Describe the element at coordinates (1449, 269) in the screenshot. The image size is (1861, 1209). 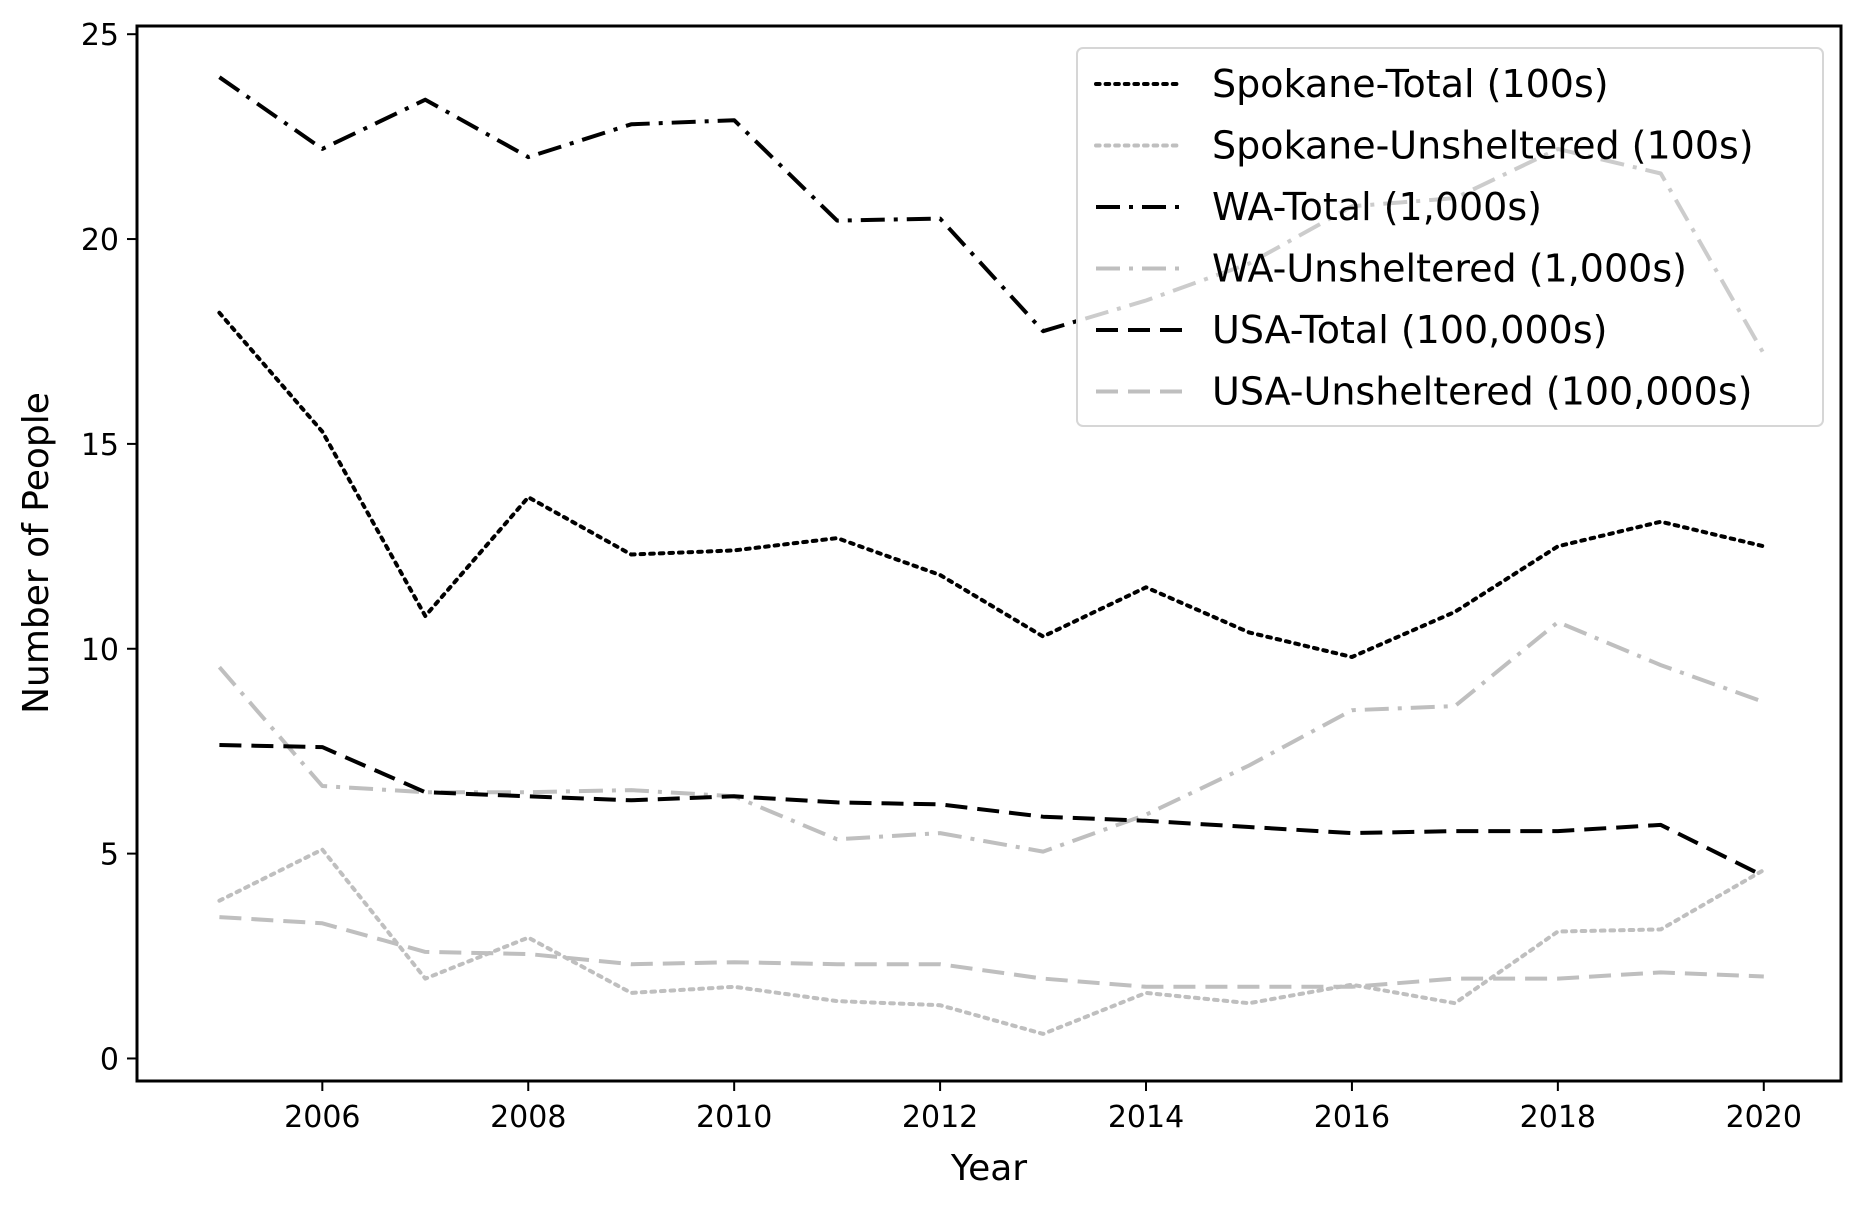
I see `legend-label-4: WA-Unsheltered (1,000s)` at that location.